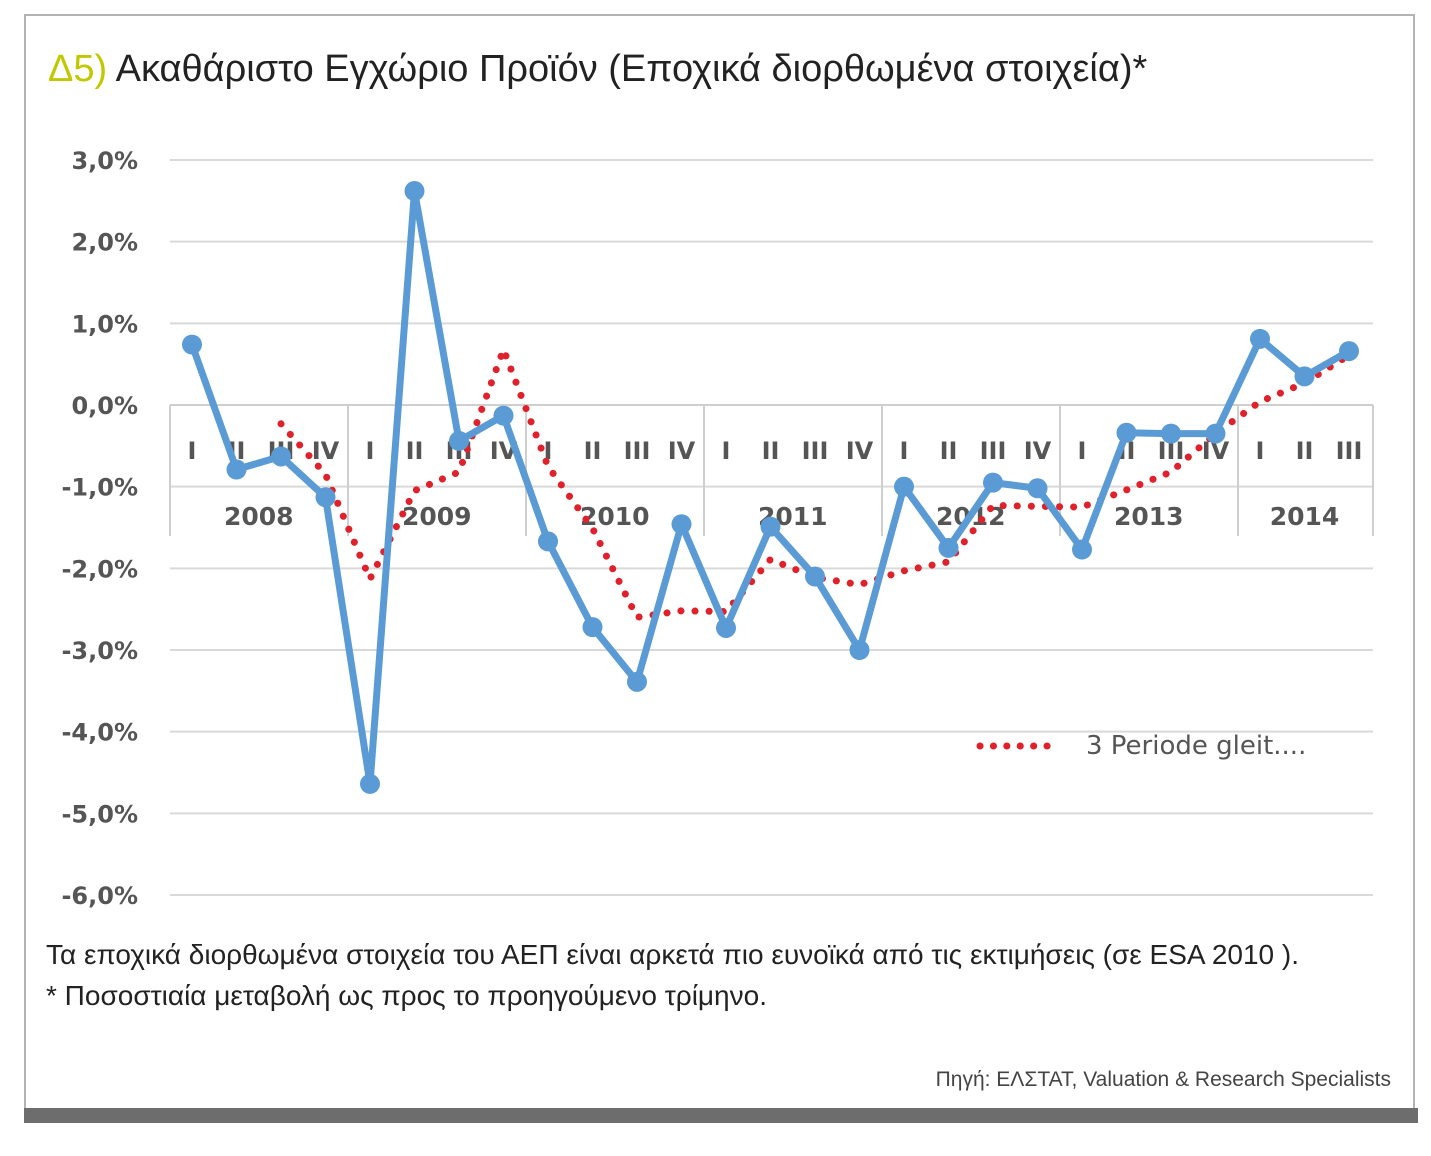 This screenshot has width=1431, height=1156. Describe the element at coordinates (99, 651) in the screenshot. I see `y-tick-label: -3,0%` at that location.